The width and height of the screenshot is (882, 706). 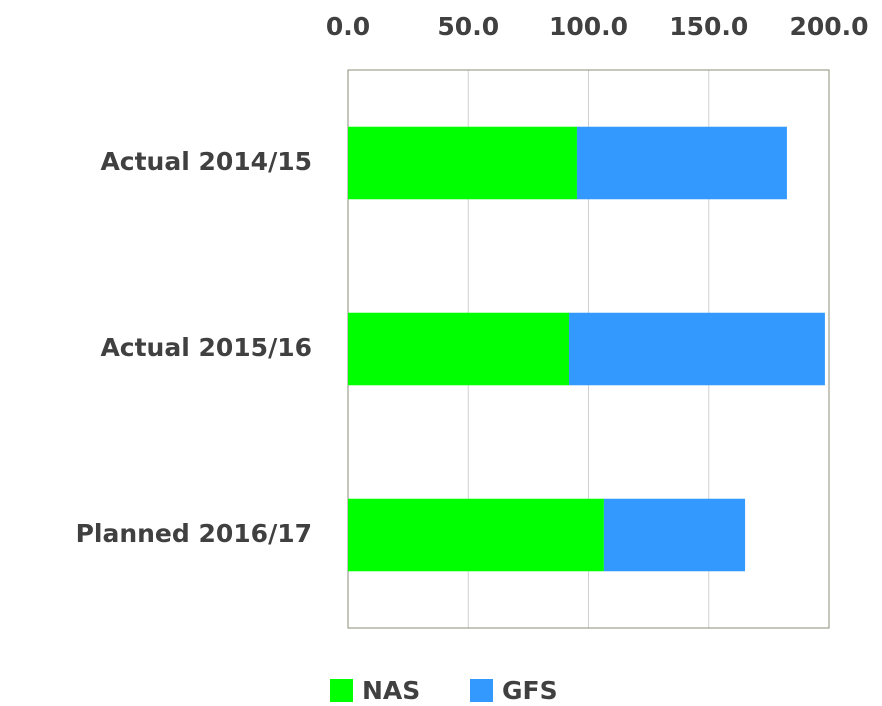 What do you see at coordinates (391, 690) in the screenshot?
I see `legend-label: NAS` at bounding box center [391, 690].